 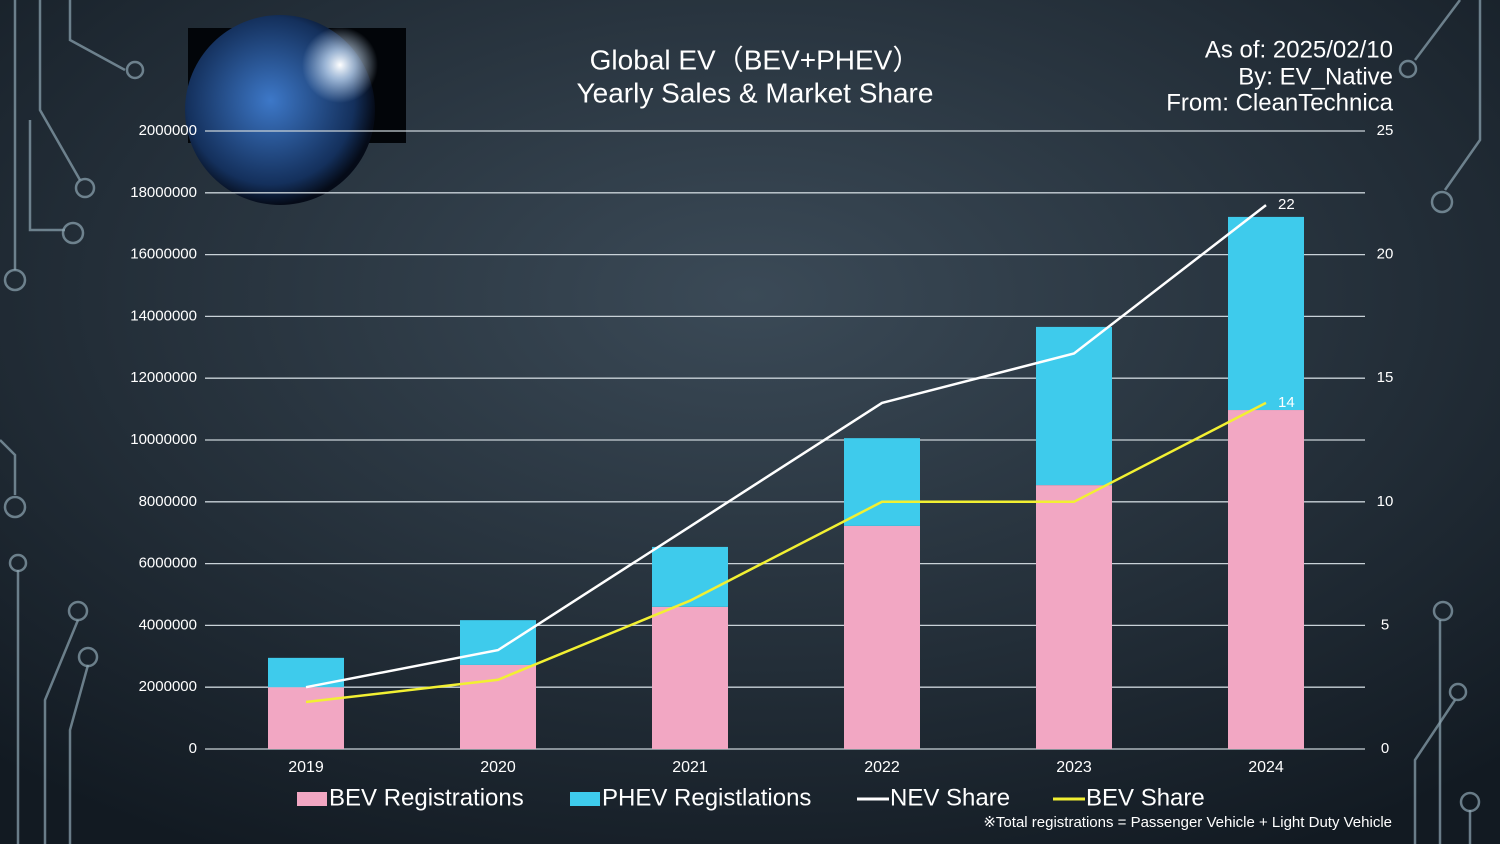 What do you see at coordinates (168, 501) in the screenshot?
I see `y-tick-label: 8000000` at bounding box center [168, 501].